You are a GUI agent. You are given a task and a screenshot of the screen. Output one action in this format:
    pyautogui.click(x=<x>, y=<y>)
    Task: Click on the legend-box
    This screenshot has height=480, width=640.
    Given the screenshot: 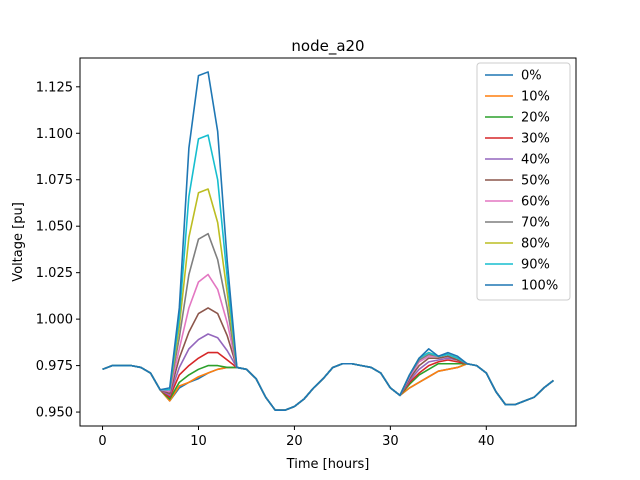 What is the action you would take?
    pyautogui.click(x=523, y=181)
    